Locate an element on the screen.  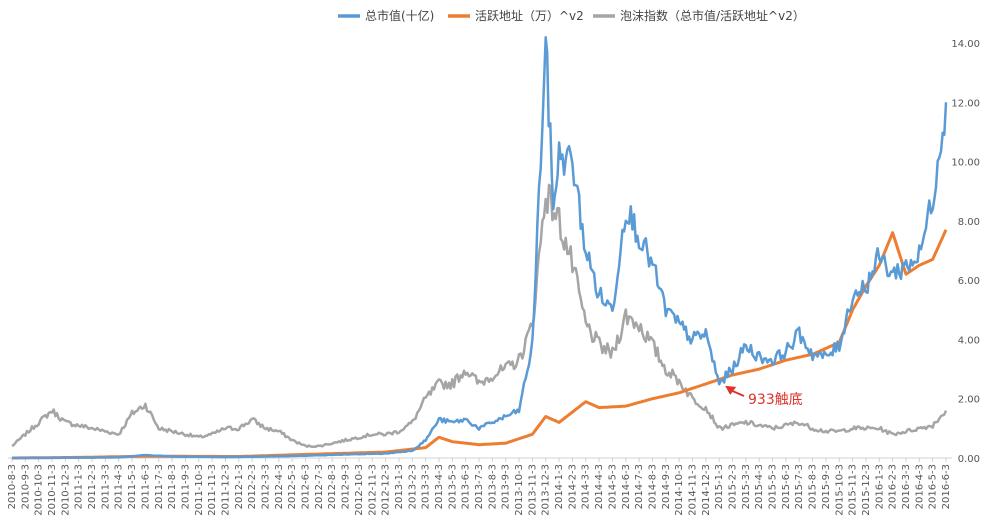
annotation-label: 933触底 is located at coordinates (775, 400).